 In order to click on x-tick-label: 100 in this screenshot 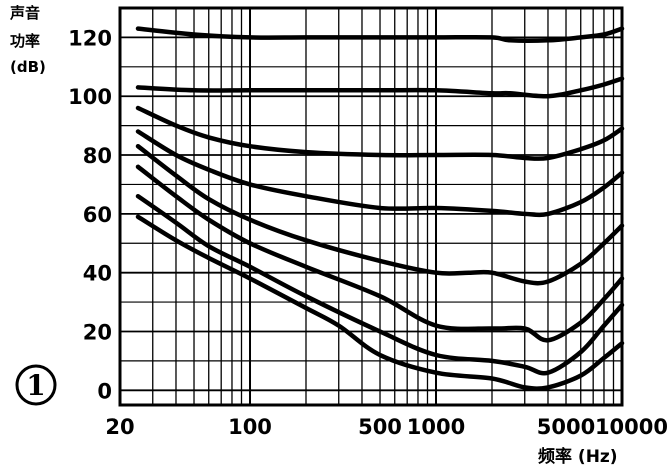, I will do `click(250, 427)`.